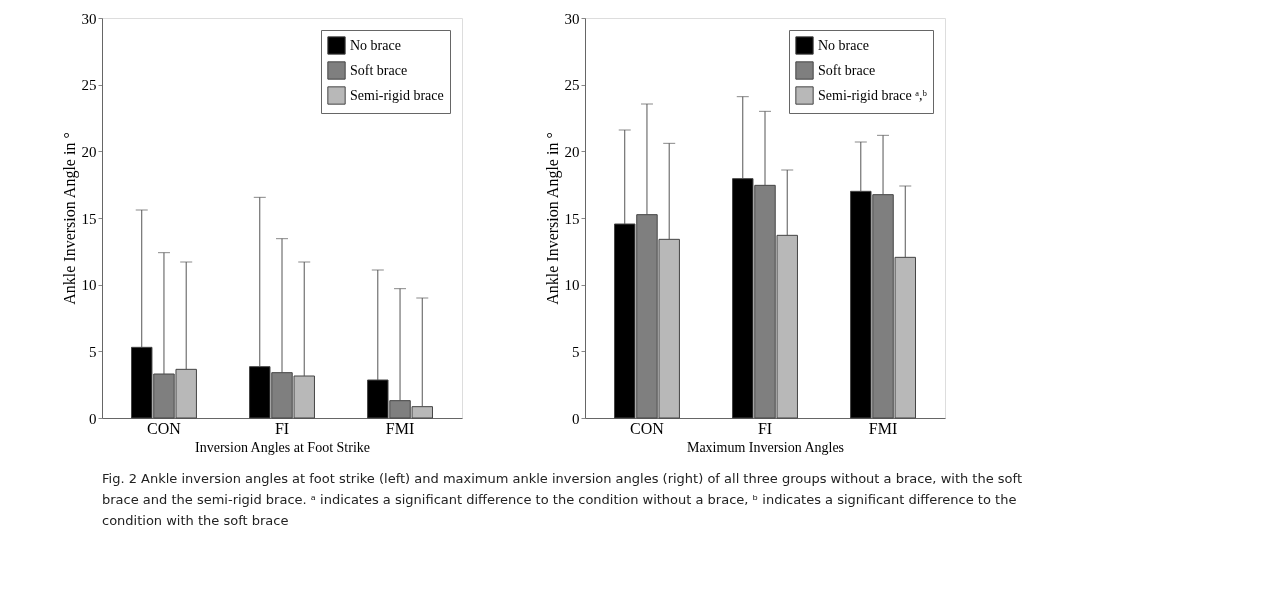 The image size is (1281, 607). Describe the element at coordinates (562, 499) in the screenshot. I see `caption: Fig. 2 Ankle inversion angles at foot strike (left) and maximum ankle inversion angles (right) of all three groups without a brace, with the soft brace and the semi-rigid brace. ᵃ indicates a significant difference to the condition without a brace, ᵇ indicates a significant difference to the condition with the soft brace` at that location.